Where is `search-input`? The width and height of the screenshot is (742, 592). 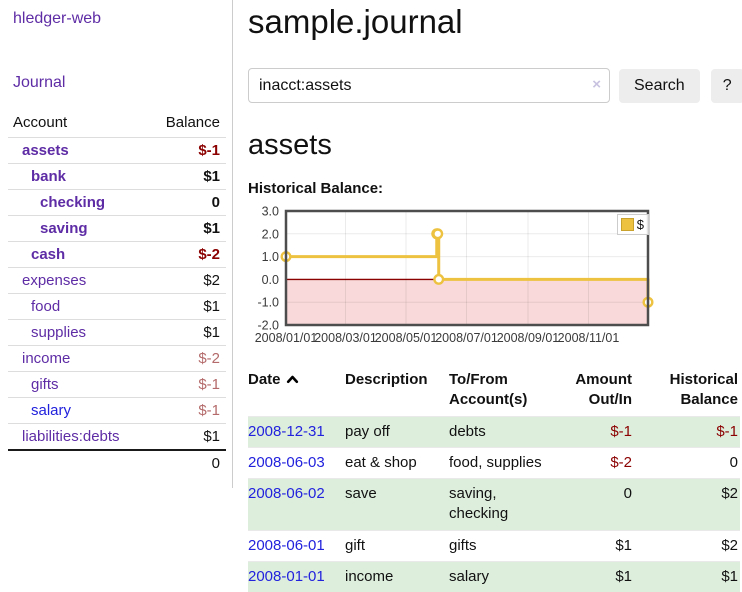 search-input is located at coordinates (429, 85).